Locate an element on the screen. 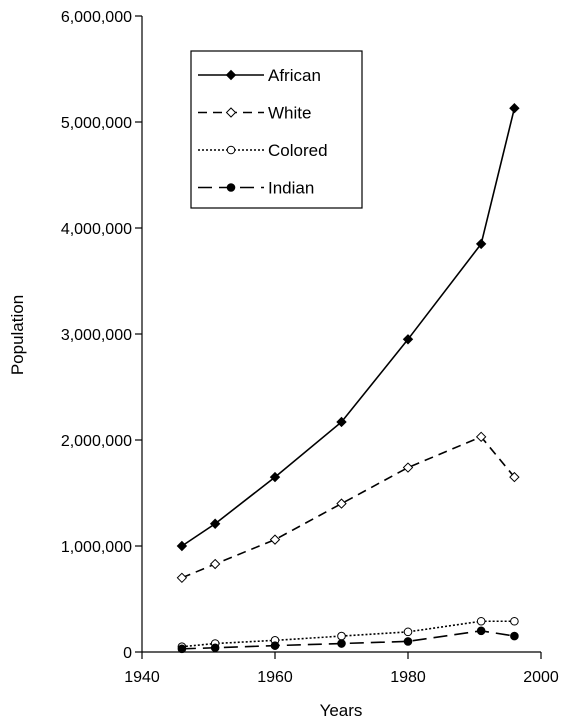  legend-label-colored: Colored is located at coordinates (298, 150).